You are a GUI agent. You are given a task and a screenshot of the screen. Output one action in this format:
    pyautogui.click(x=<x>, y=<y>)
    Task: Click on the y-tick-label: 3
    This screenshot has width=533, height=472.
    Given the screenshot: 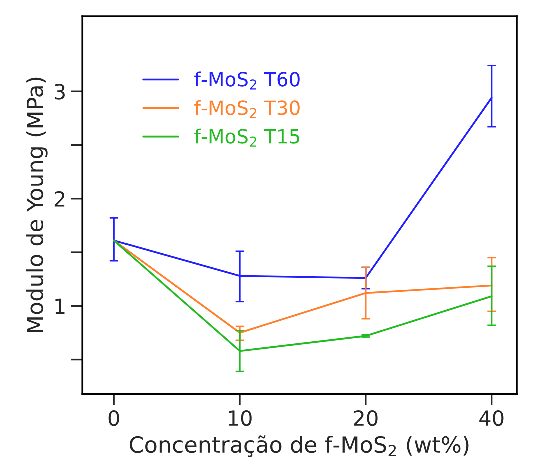 What is the action you would take?
    pyautogui.click(x=59, y=92)
    